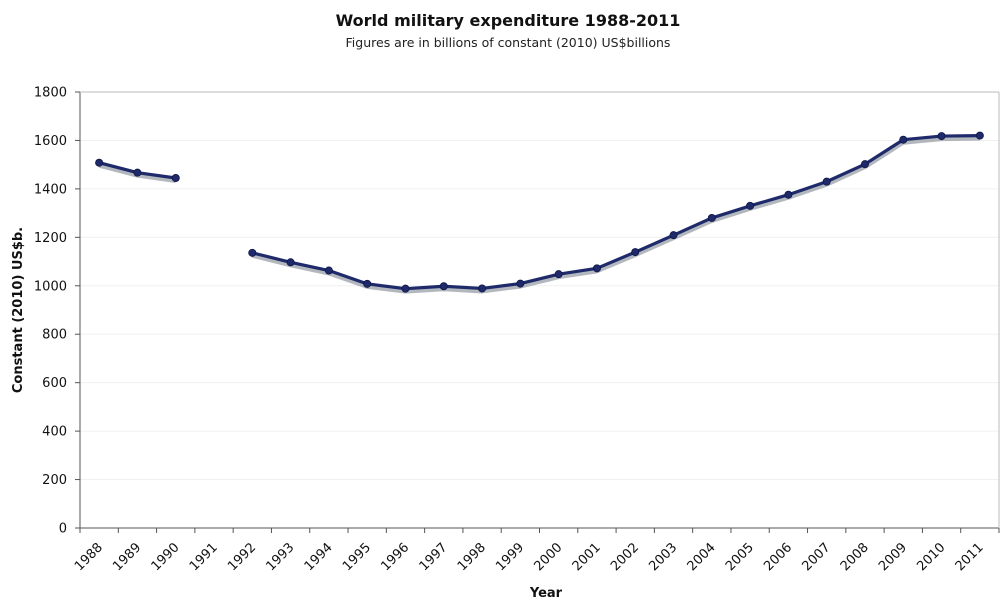  I want to click on x-tick-label: 2001, so click(587, 557).